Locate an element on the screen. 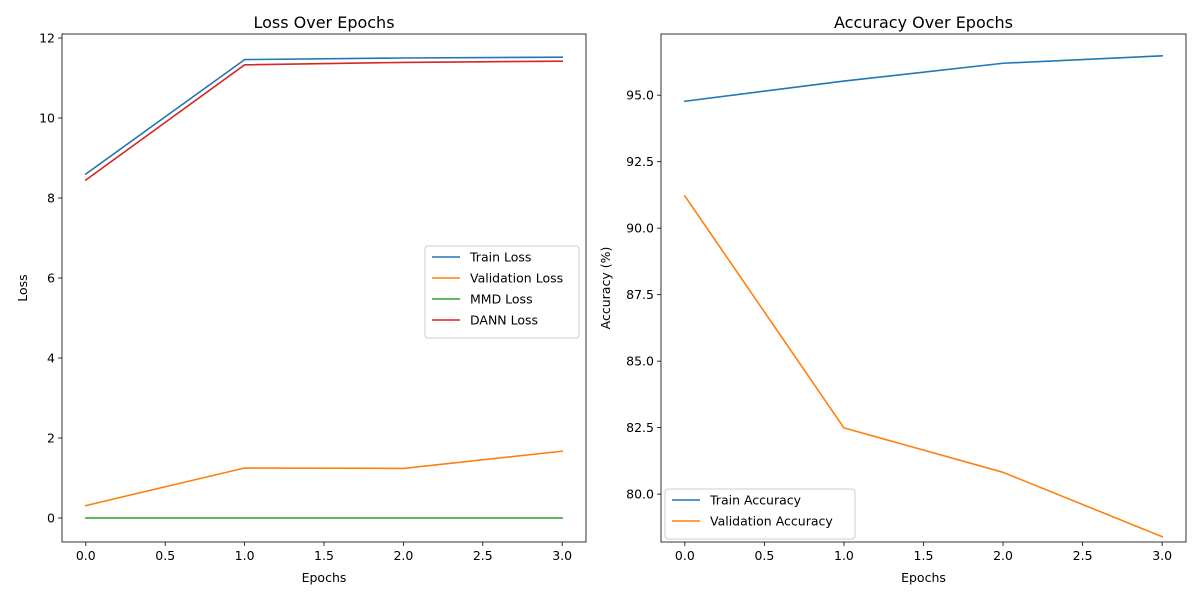 The height and width of the screenshot is (600, 1200). y-tick-label: 90.0 is located at coordinates (640, 228).